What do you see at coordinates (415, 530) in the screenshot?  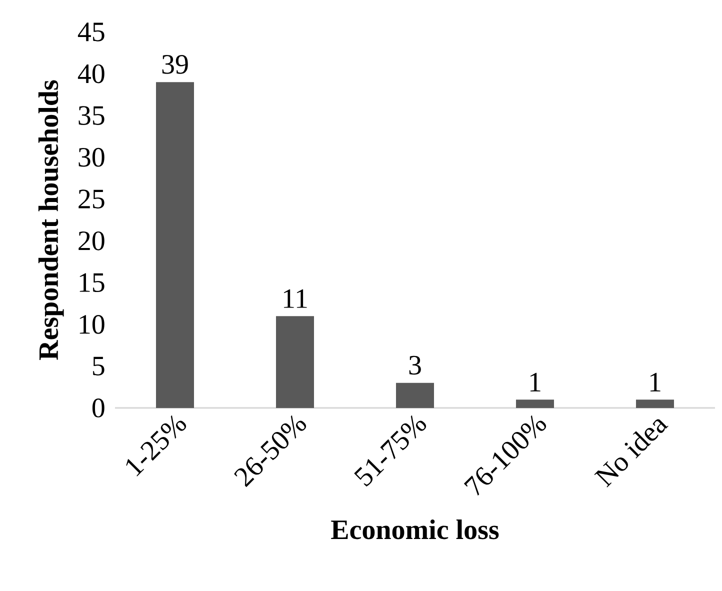 I see `x-axis-title: Economic loss` at bounding box center [415, 530].